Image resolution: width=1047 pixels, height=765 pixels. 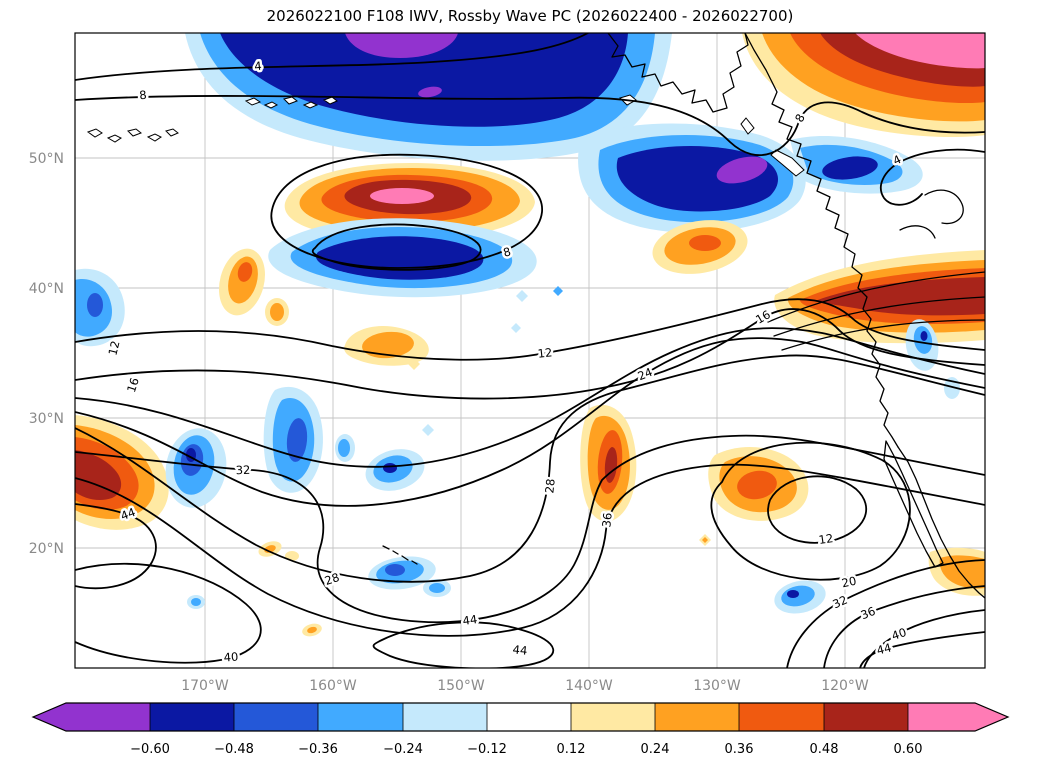 What do you see at coordinates (821, 240) in the screenshot?
I see `coastline-west-coast` at bounding box center [821, 240].